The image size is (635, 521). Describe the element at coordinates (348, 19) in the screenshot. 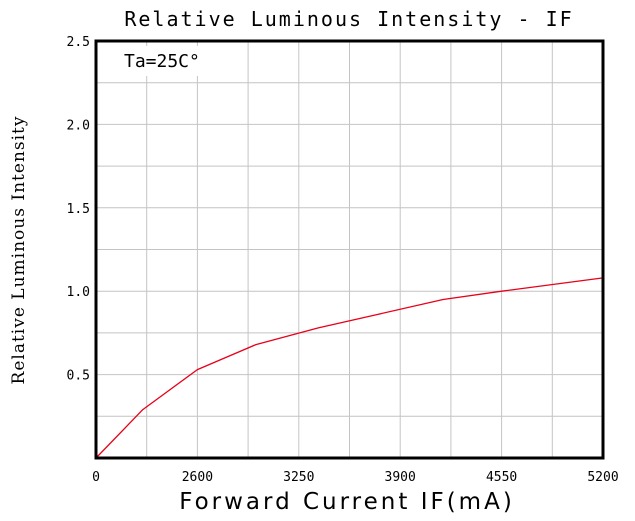

I see `chart-title: Relative Luminous Intensity - IF` at that location.